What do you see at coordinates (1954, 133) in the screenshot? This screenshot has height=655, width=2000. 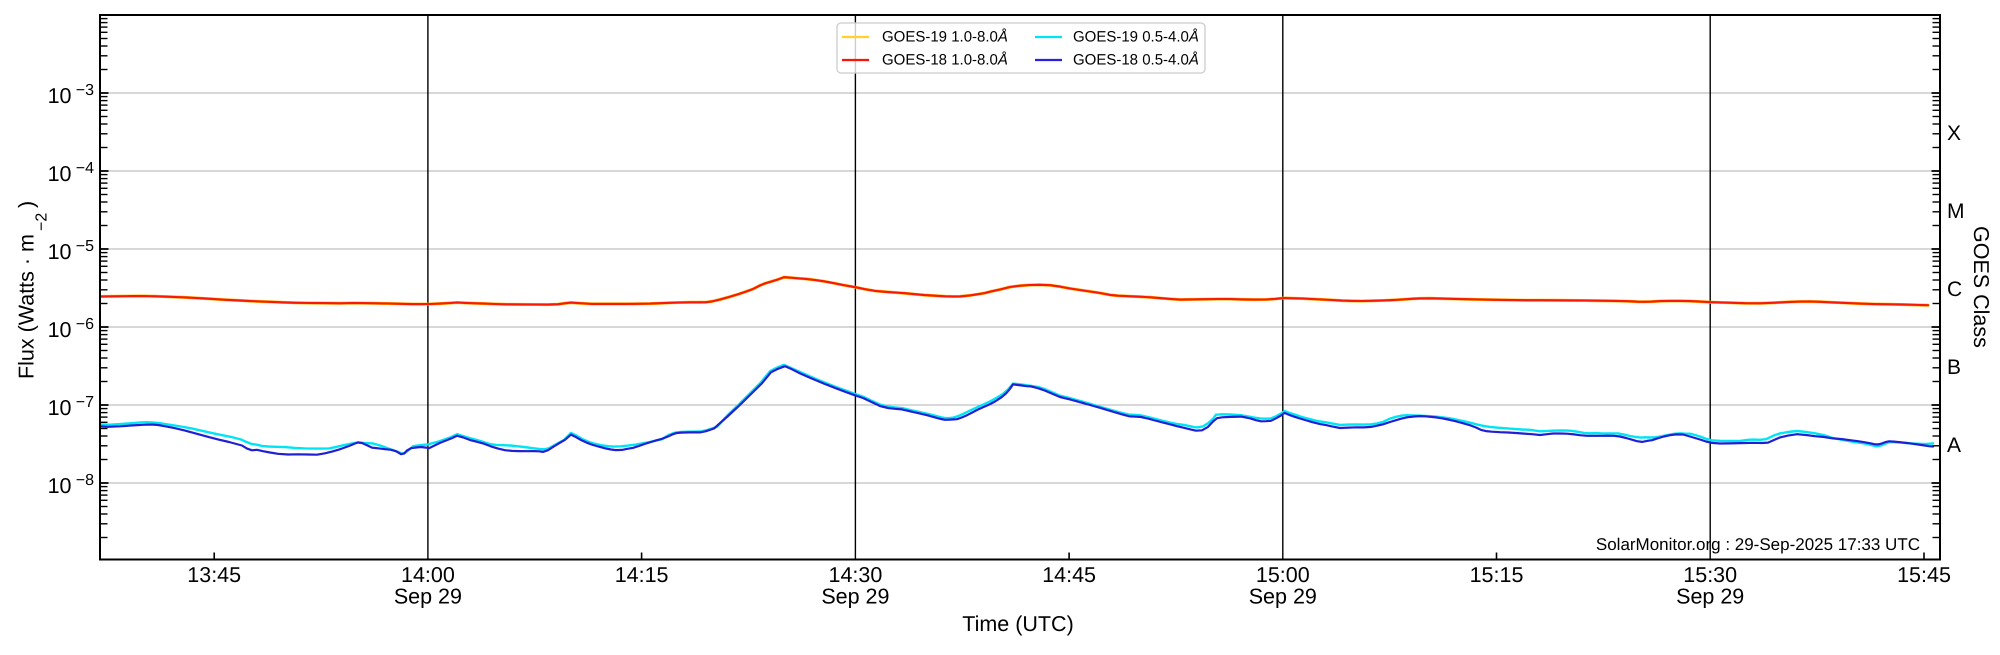 I see `svg-text: X` at bounding box center [1954, 133].